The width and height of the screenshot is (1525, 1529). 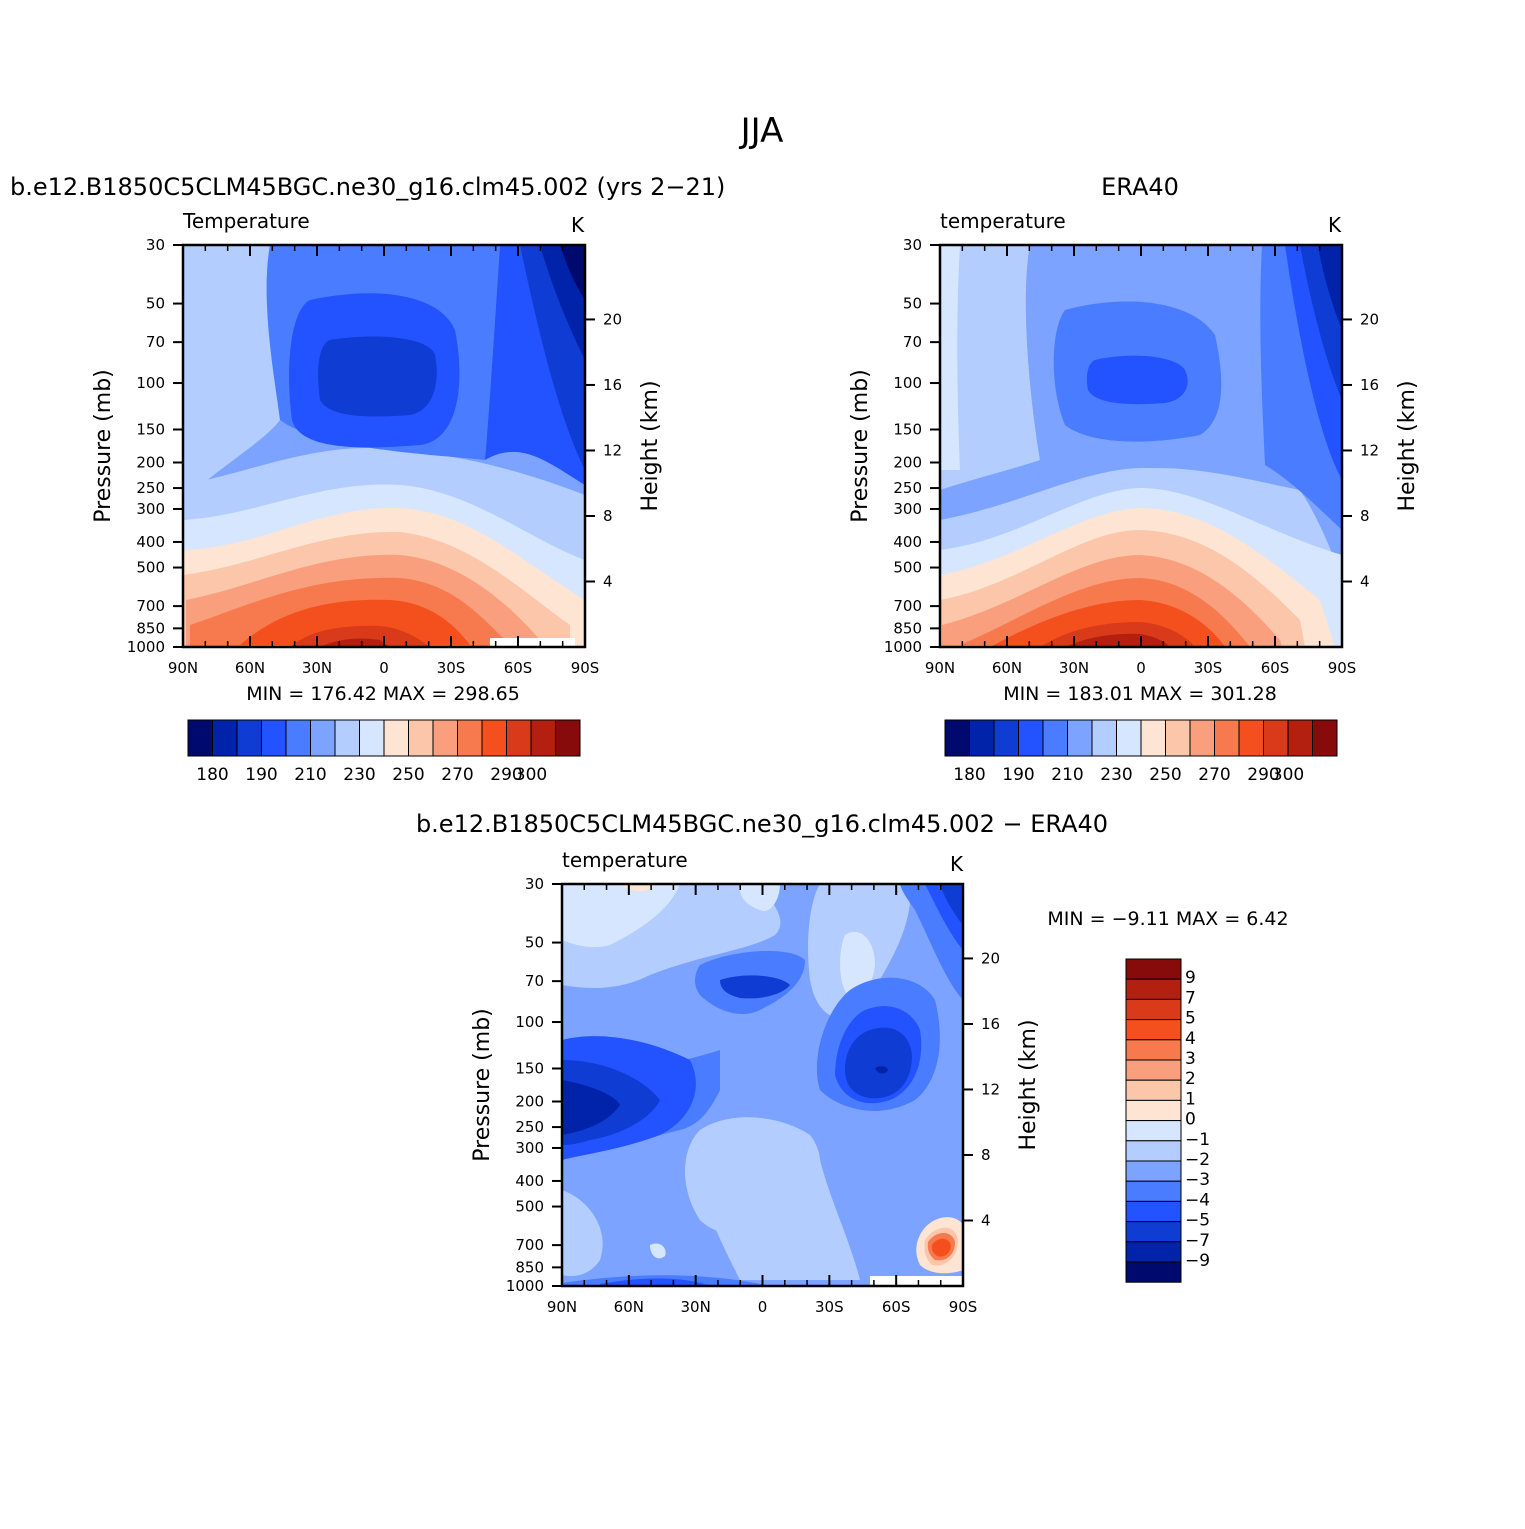 What do you see at coordinates (150, 606) in the screenshot?
I see `model-y-tick-label: 700` at bounding box center [150, 606].